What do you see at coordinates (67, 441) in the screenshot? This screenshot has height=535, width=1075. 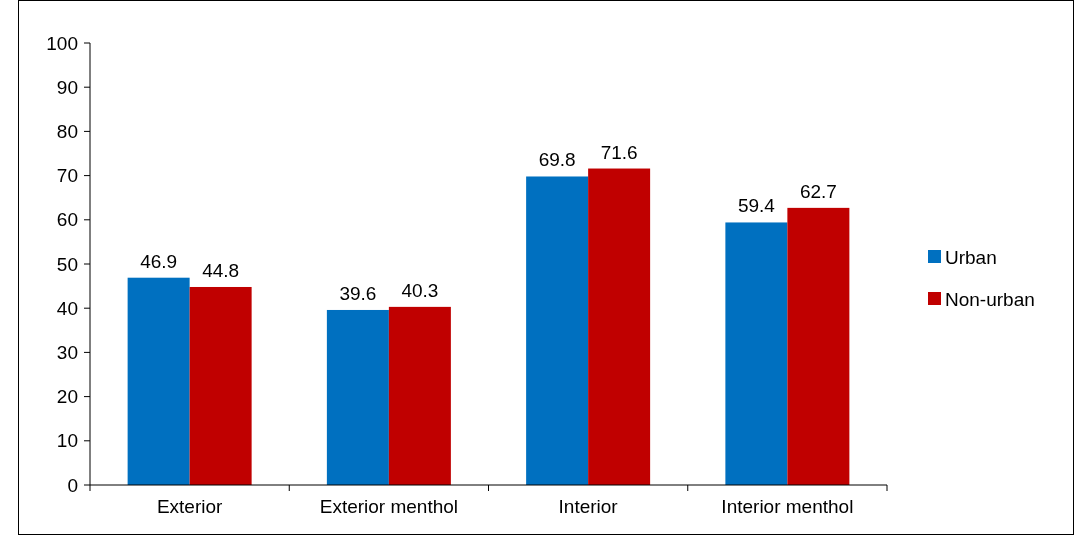 I see `y-tick-label: 10` at bounding box center [67, 441].